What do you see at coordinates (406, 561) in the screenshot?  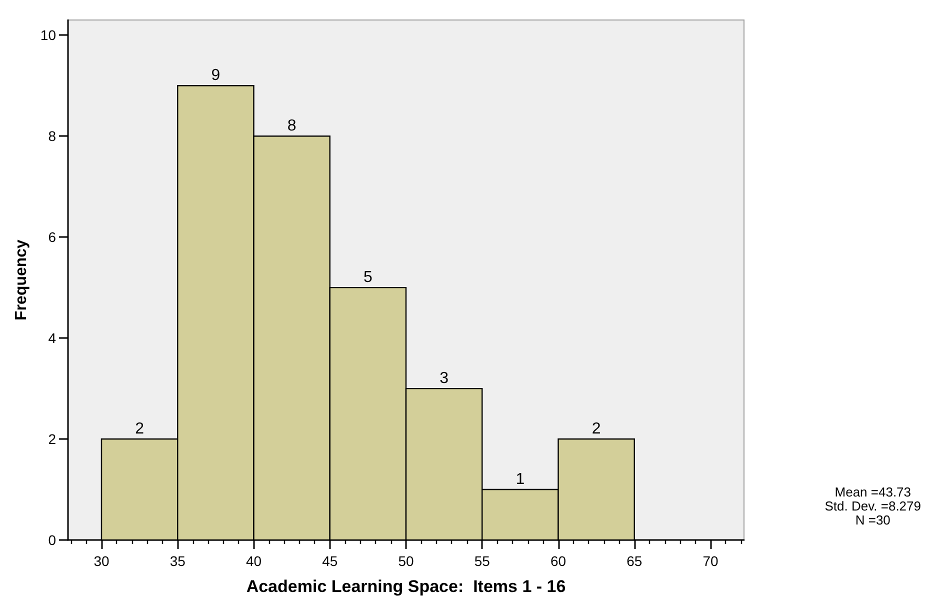 I see `x-tick-label: 50` at bounding box center [406, 561].